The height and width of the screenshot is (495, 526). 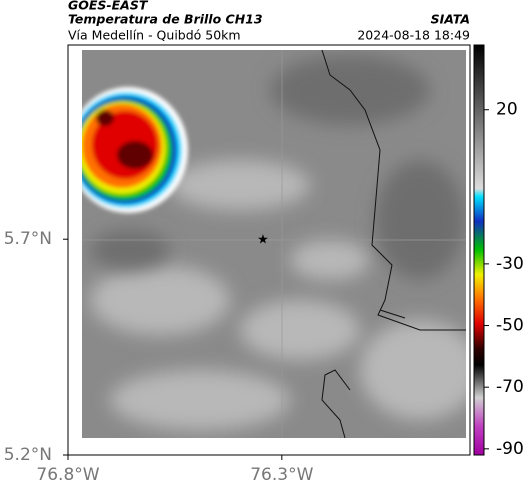 What do you see at coordinates (108, 6) in the screenshot?
I see `title: GOES-EAST` at bounding box center [108, 6].